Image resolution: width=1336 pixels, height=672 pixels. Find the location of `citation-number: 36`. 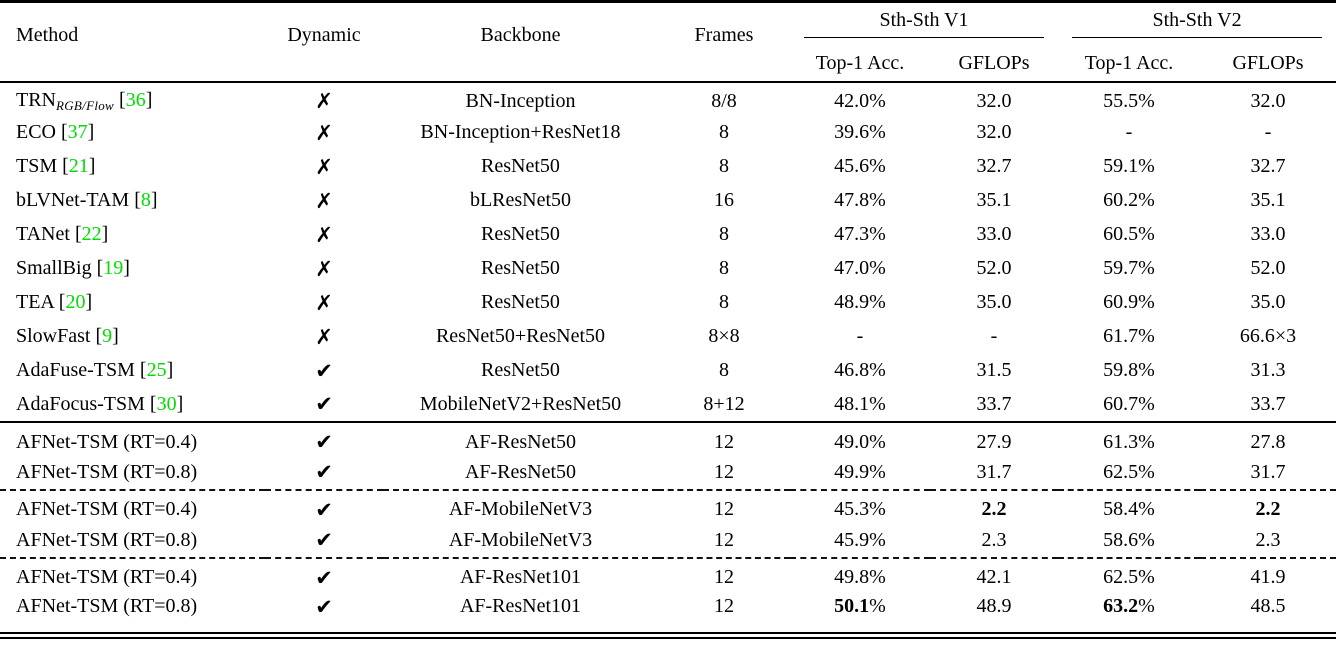

citation-number: 36 is located at coordinates (135, 99).